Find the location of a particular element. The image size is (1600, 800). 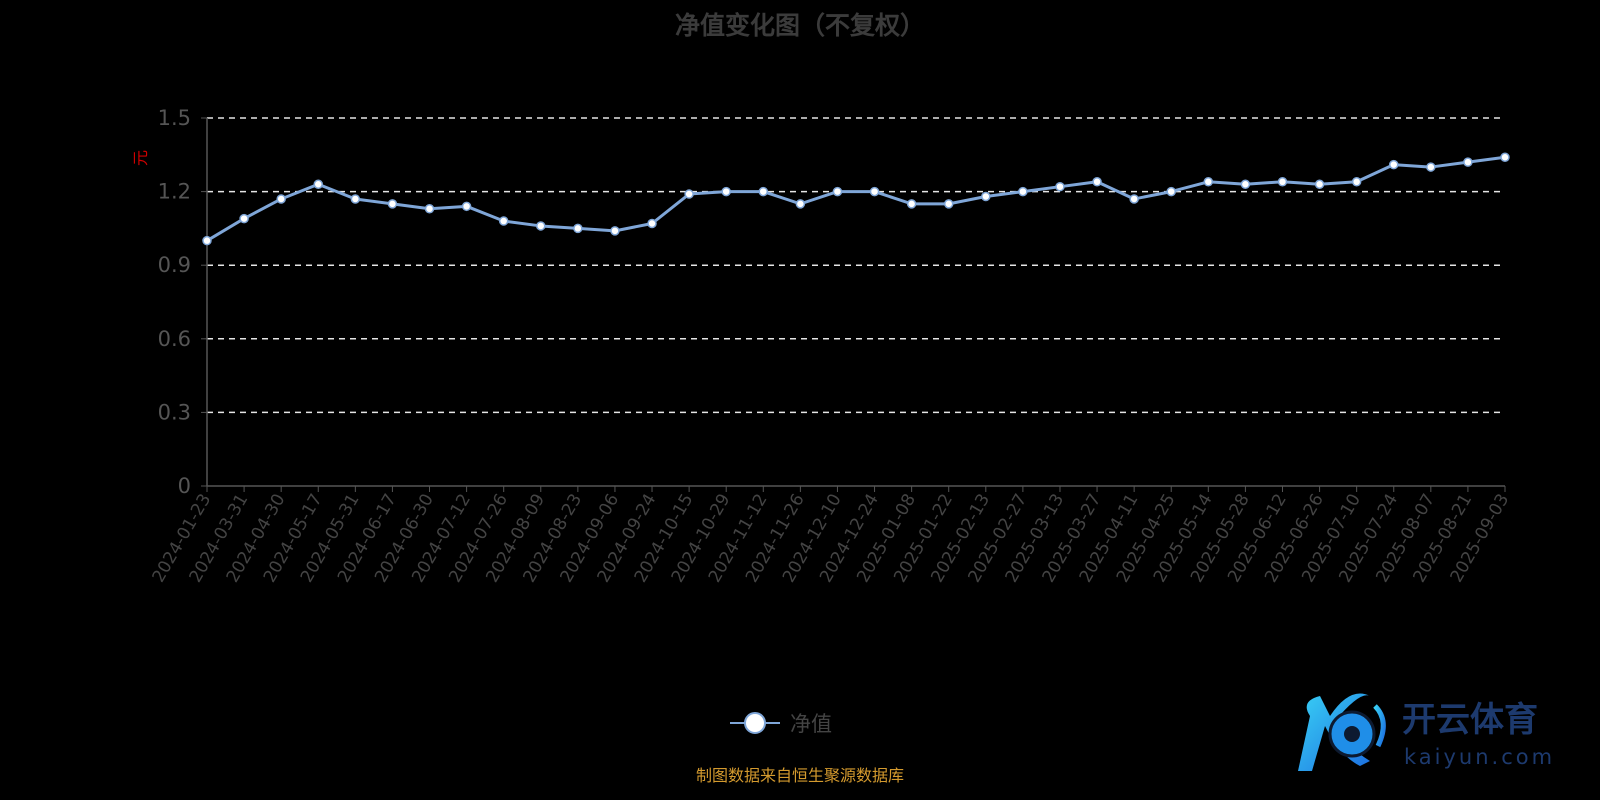

legend-item: 净值 is located at coordinates (781, 723).